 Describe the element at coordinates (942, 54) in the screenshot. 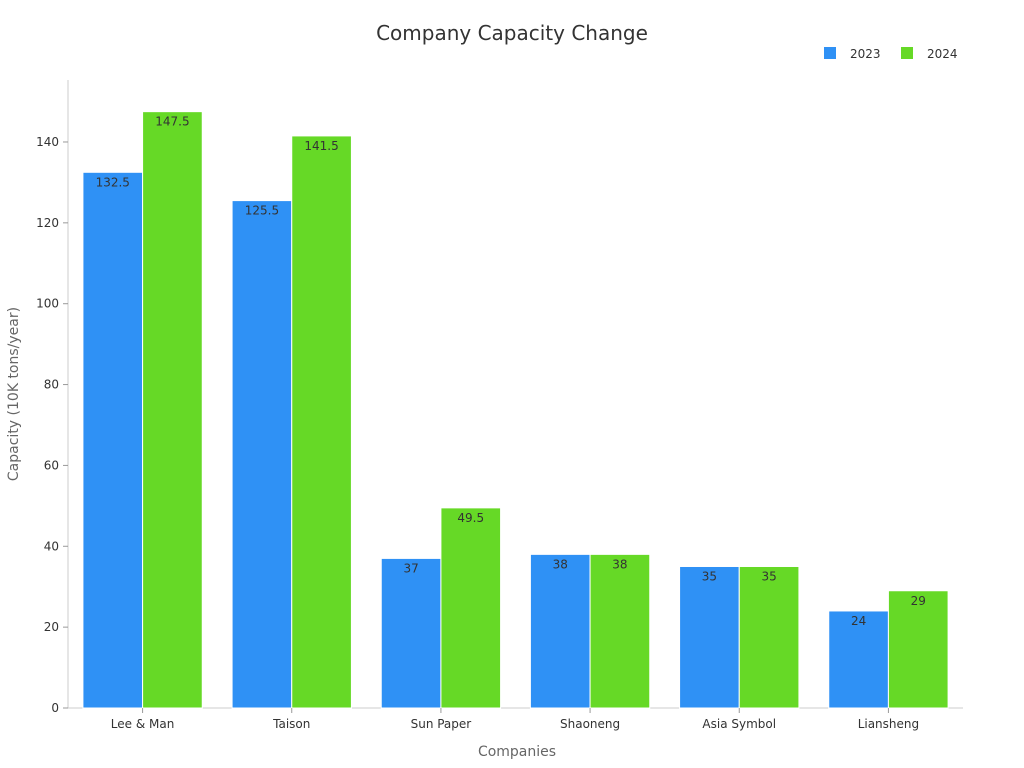

I see `legend-label-2024: 2024` at that location.